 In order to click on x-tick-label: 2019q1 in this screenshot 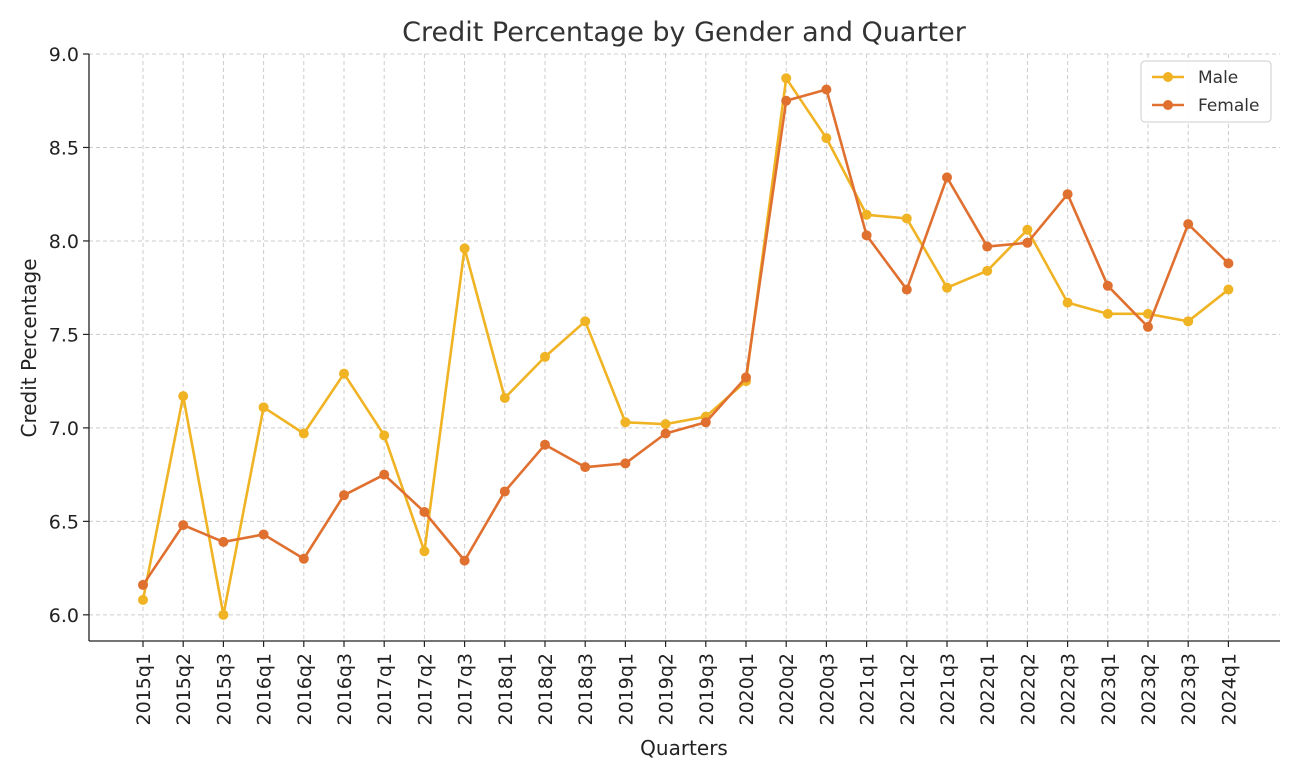, I will do `click(626, 689)`.